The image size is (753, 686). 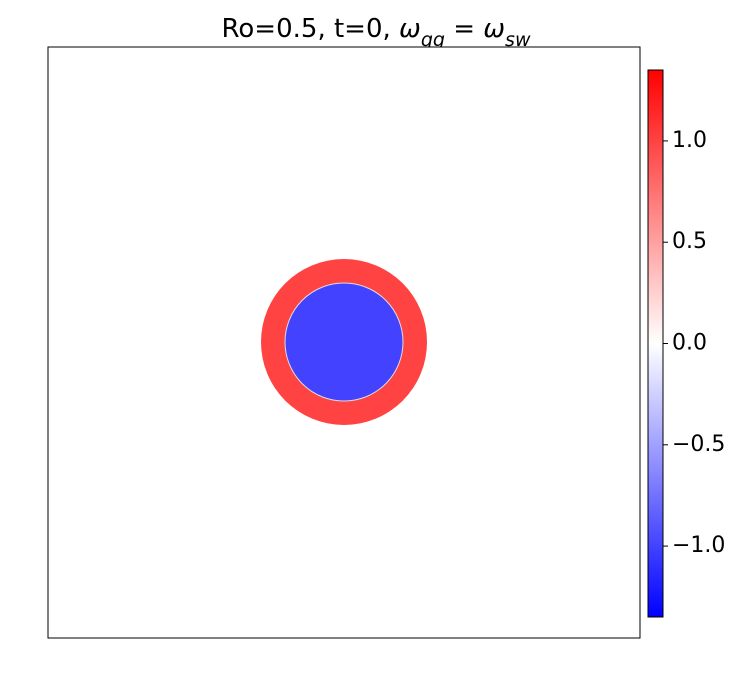 I want to click on title-part: Ro=0.5, t=0,, so click(x=311, y=29).